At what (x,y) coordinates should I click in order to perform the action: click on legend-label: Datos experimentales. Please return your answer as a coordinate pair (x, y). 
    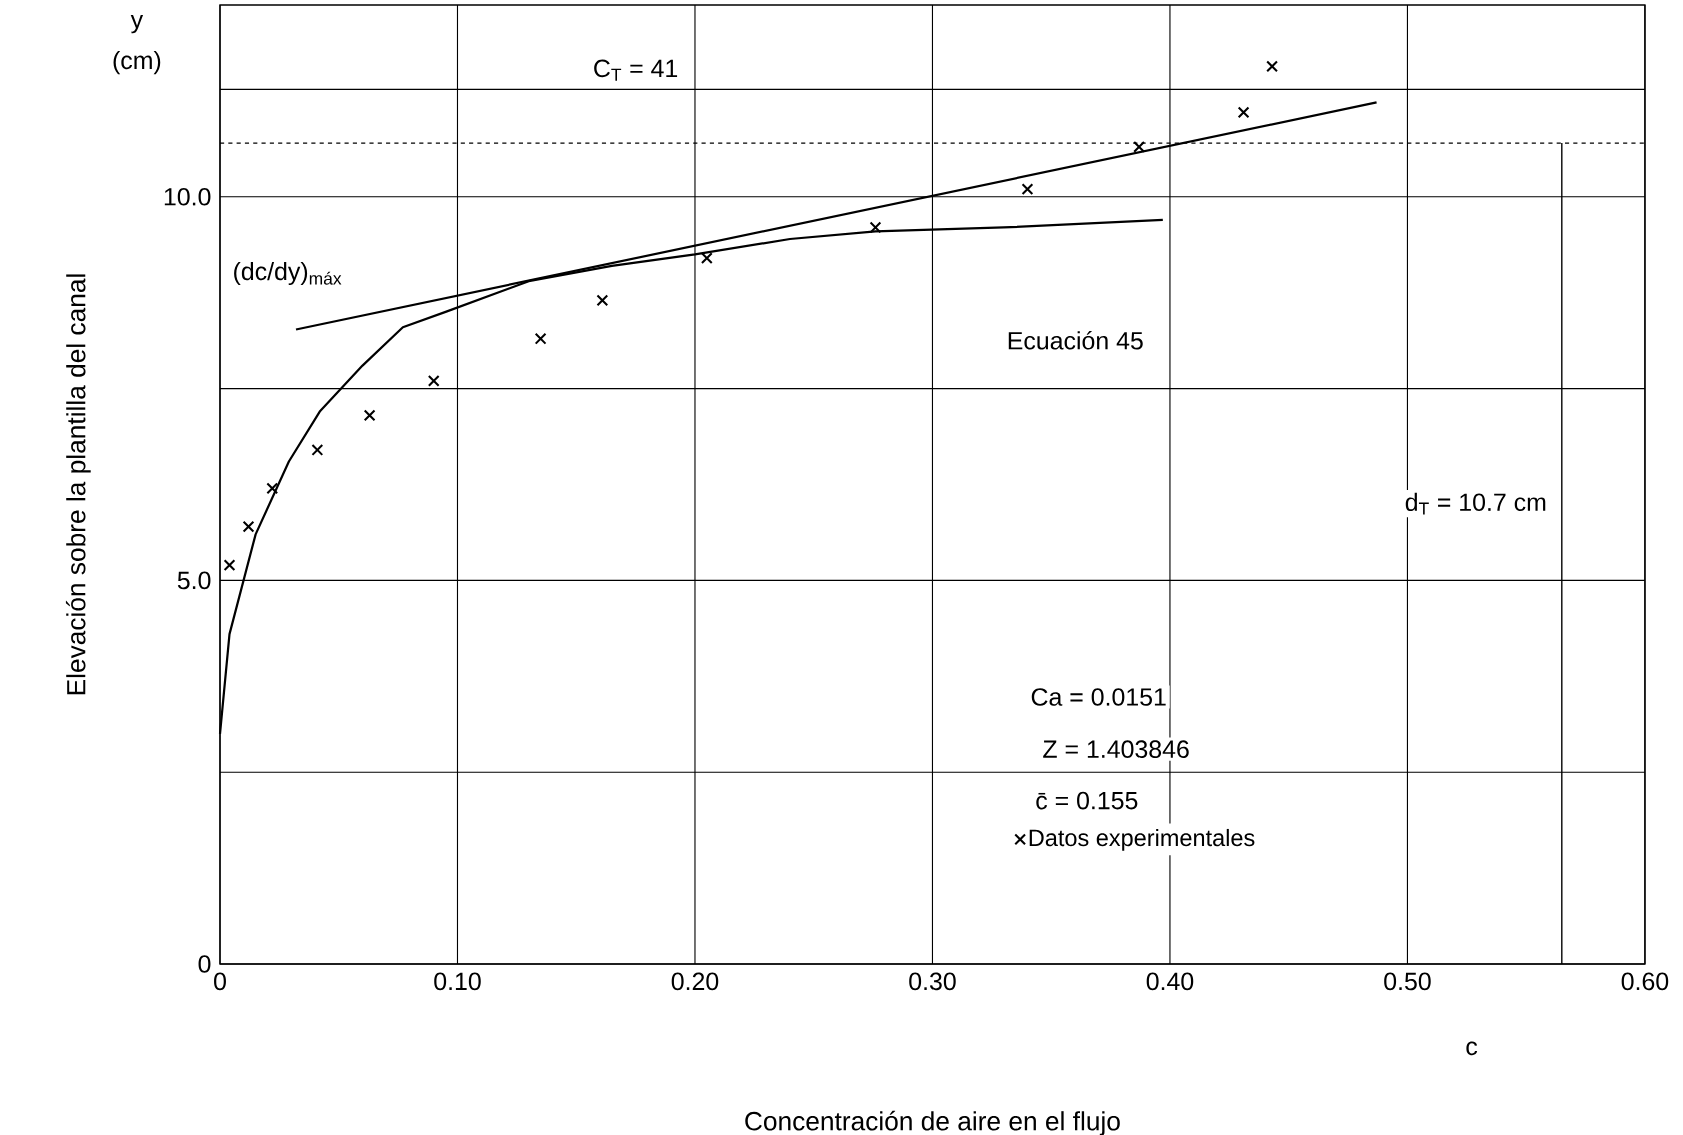
    Looking at the image, I should click on (1142, 839).